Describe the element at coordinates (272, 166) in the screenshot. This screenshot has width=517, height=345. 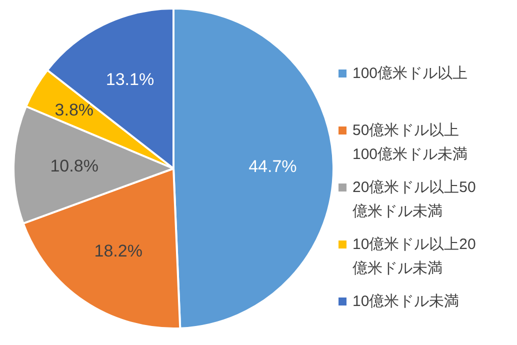
I see `data-label: 44.7%` at that location.